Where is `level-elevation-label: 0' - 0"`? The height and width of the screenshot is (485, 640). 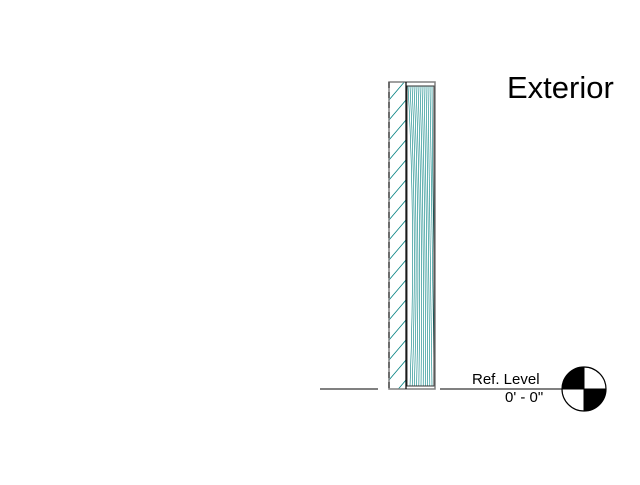 level-elevation-label: 0' - 0" is located at coordinates (524, 397).